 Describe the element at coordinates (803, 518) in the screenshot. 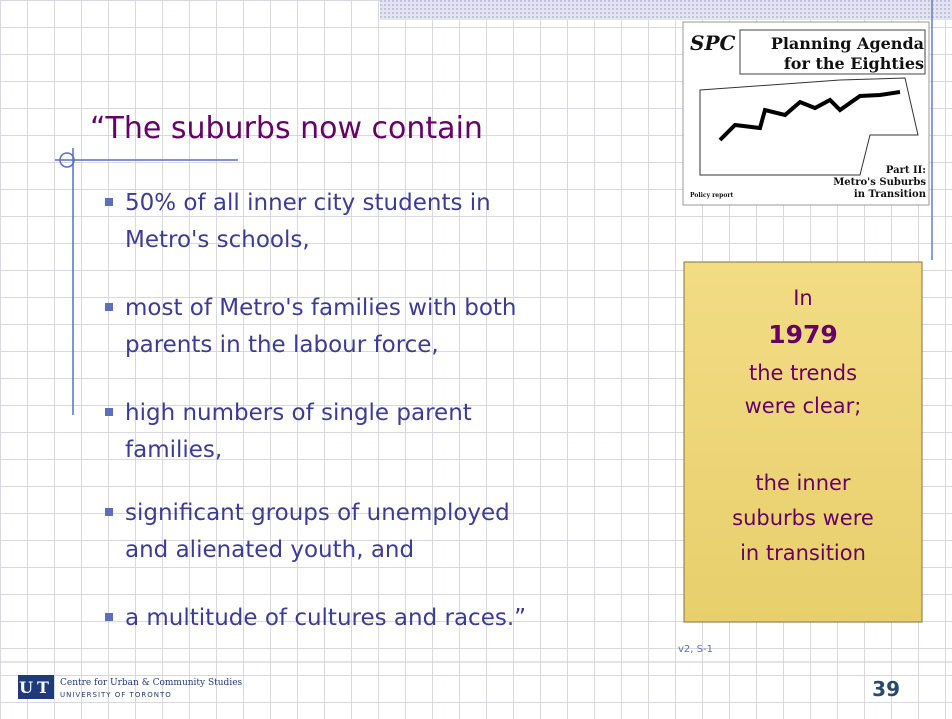

I see `callout-text: suburbs were` at that location.